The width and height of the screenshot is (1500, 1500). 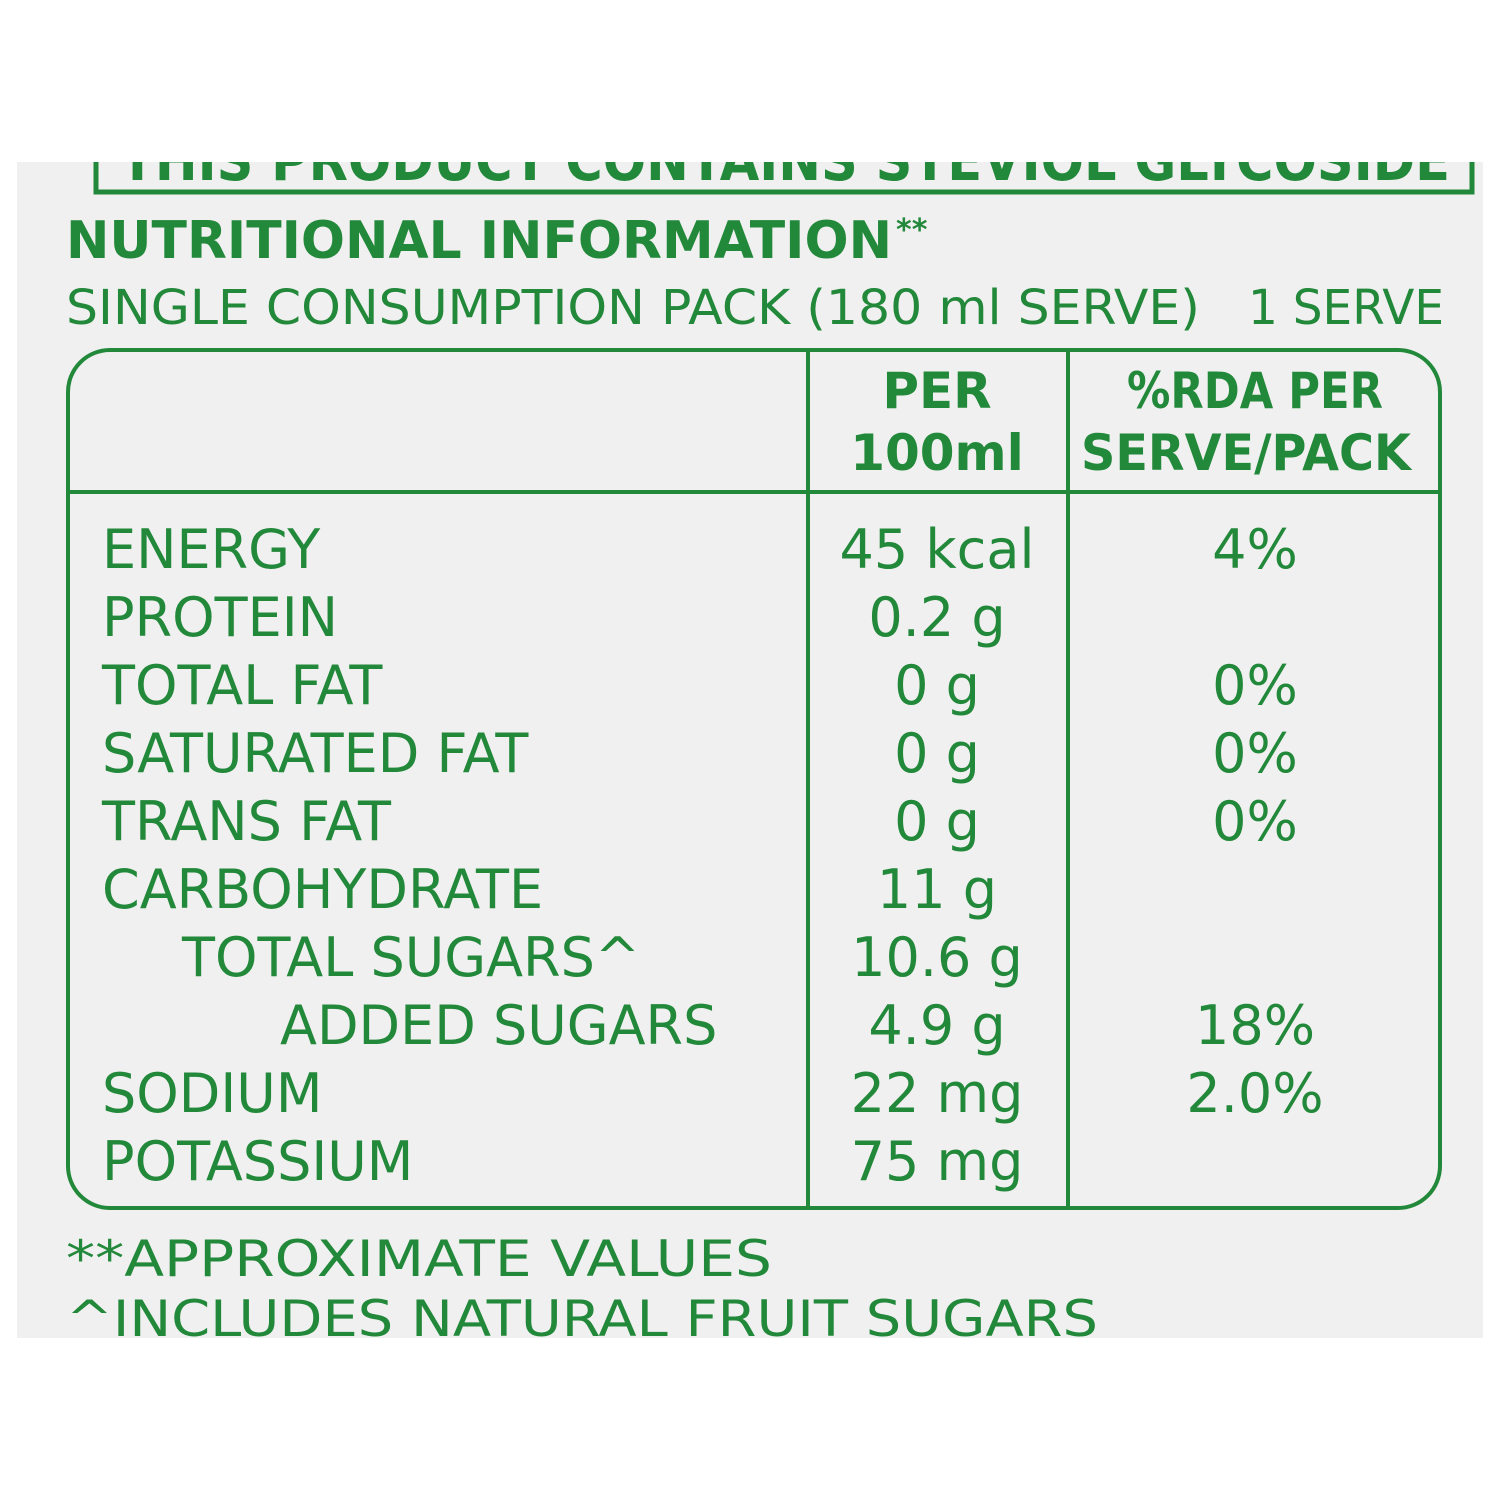 What do you see at coordinates (242, 685) in the screenshot?
I see `nutrient: TOTAL FAT` at bounding box center [242, 685].